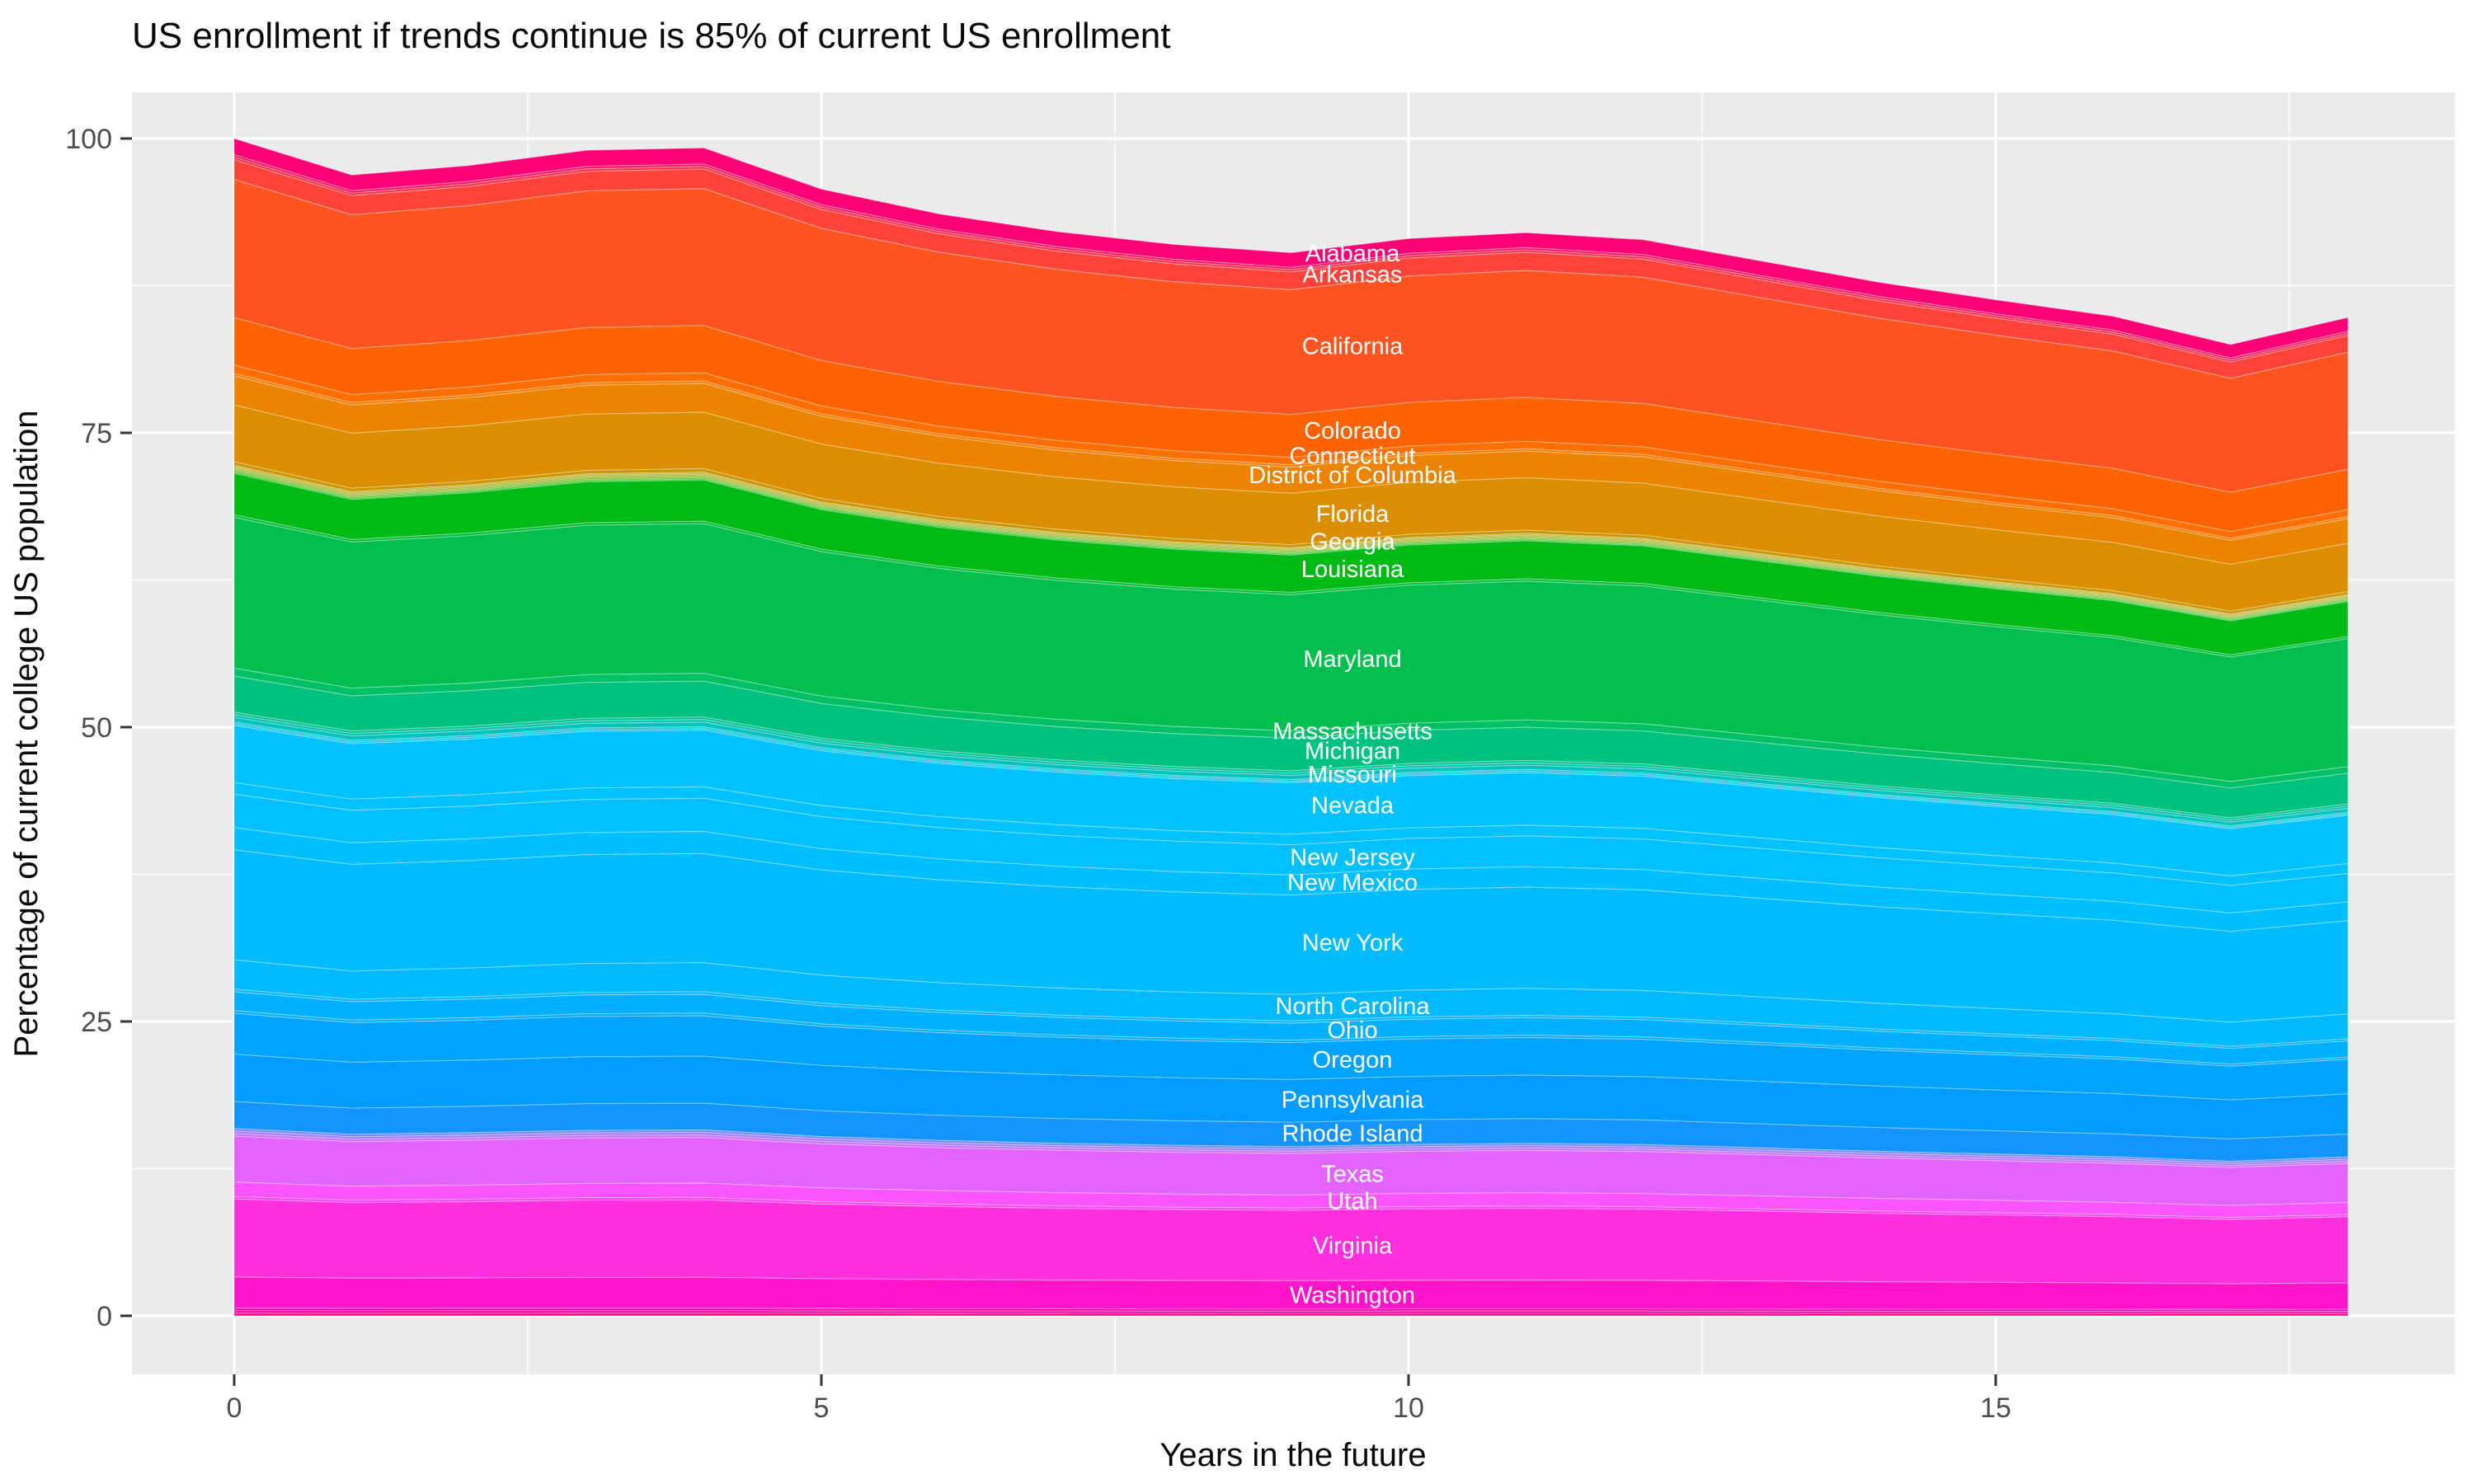  I want to click on label-maryland: Maryland, so click(1352, 659).